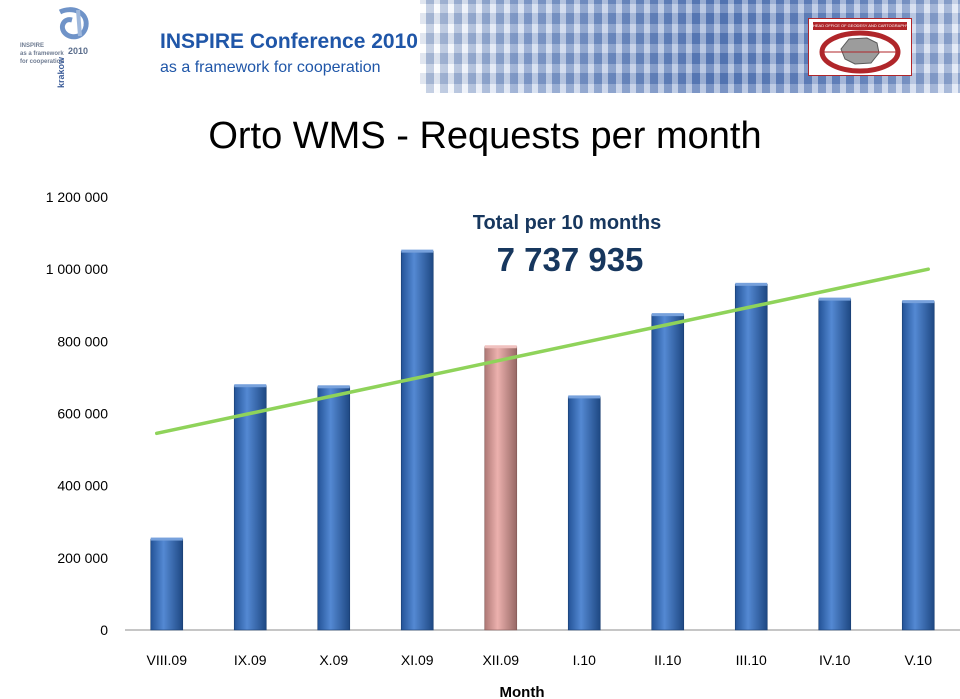 Image resolution: width=960 pixels, height=699 pixels. What do you see at coordinates (289, 41) in the screenshot?
I see `conference-title: INSPIRE Conference 2010` at bounding box center [289, 41].